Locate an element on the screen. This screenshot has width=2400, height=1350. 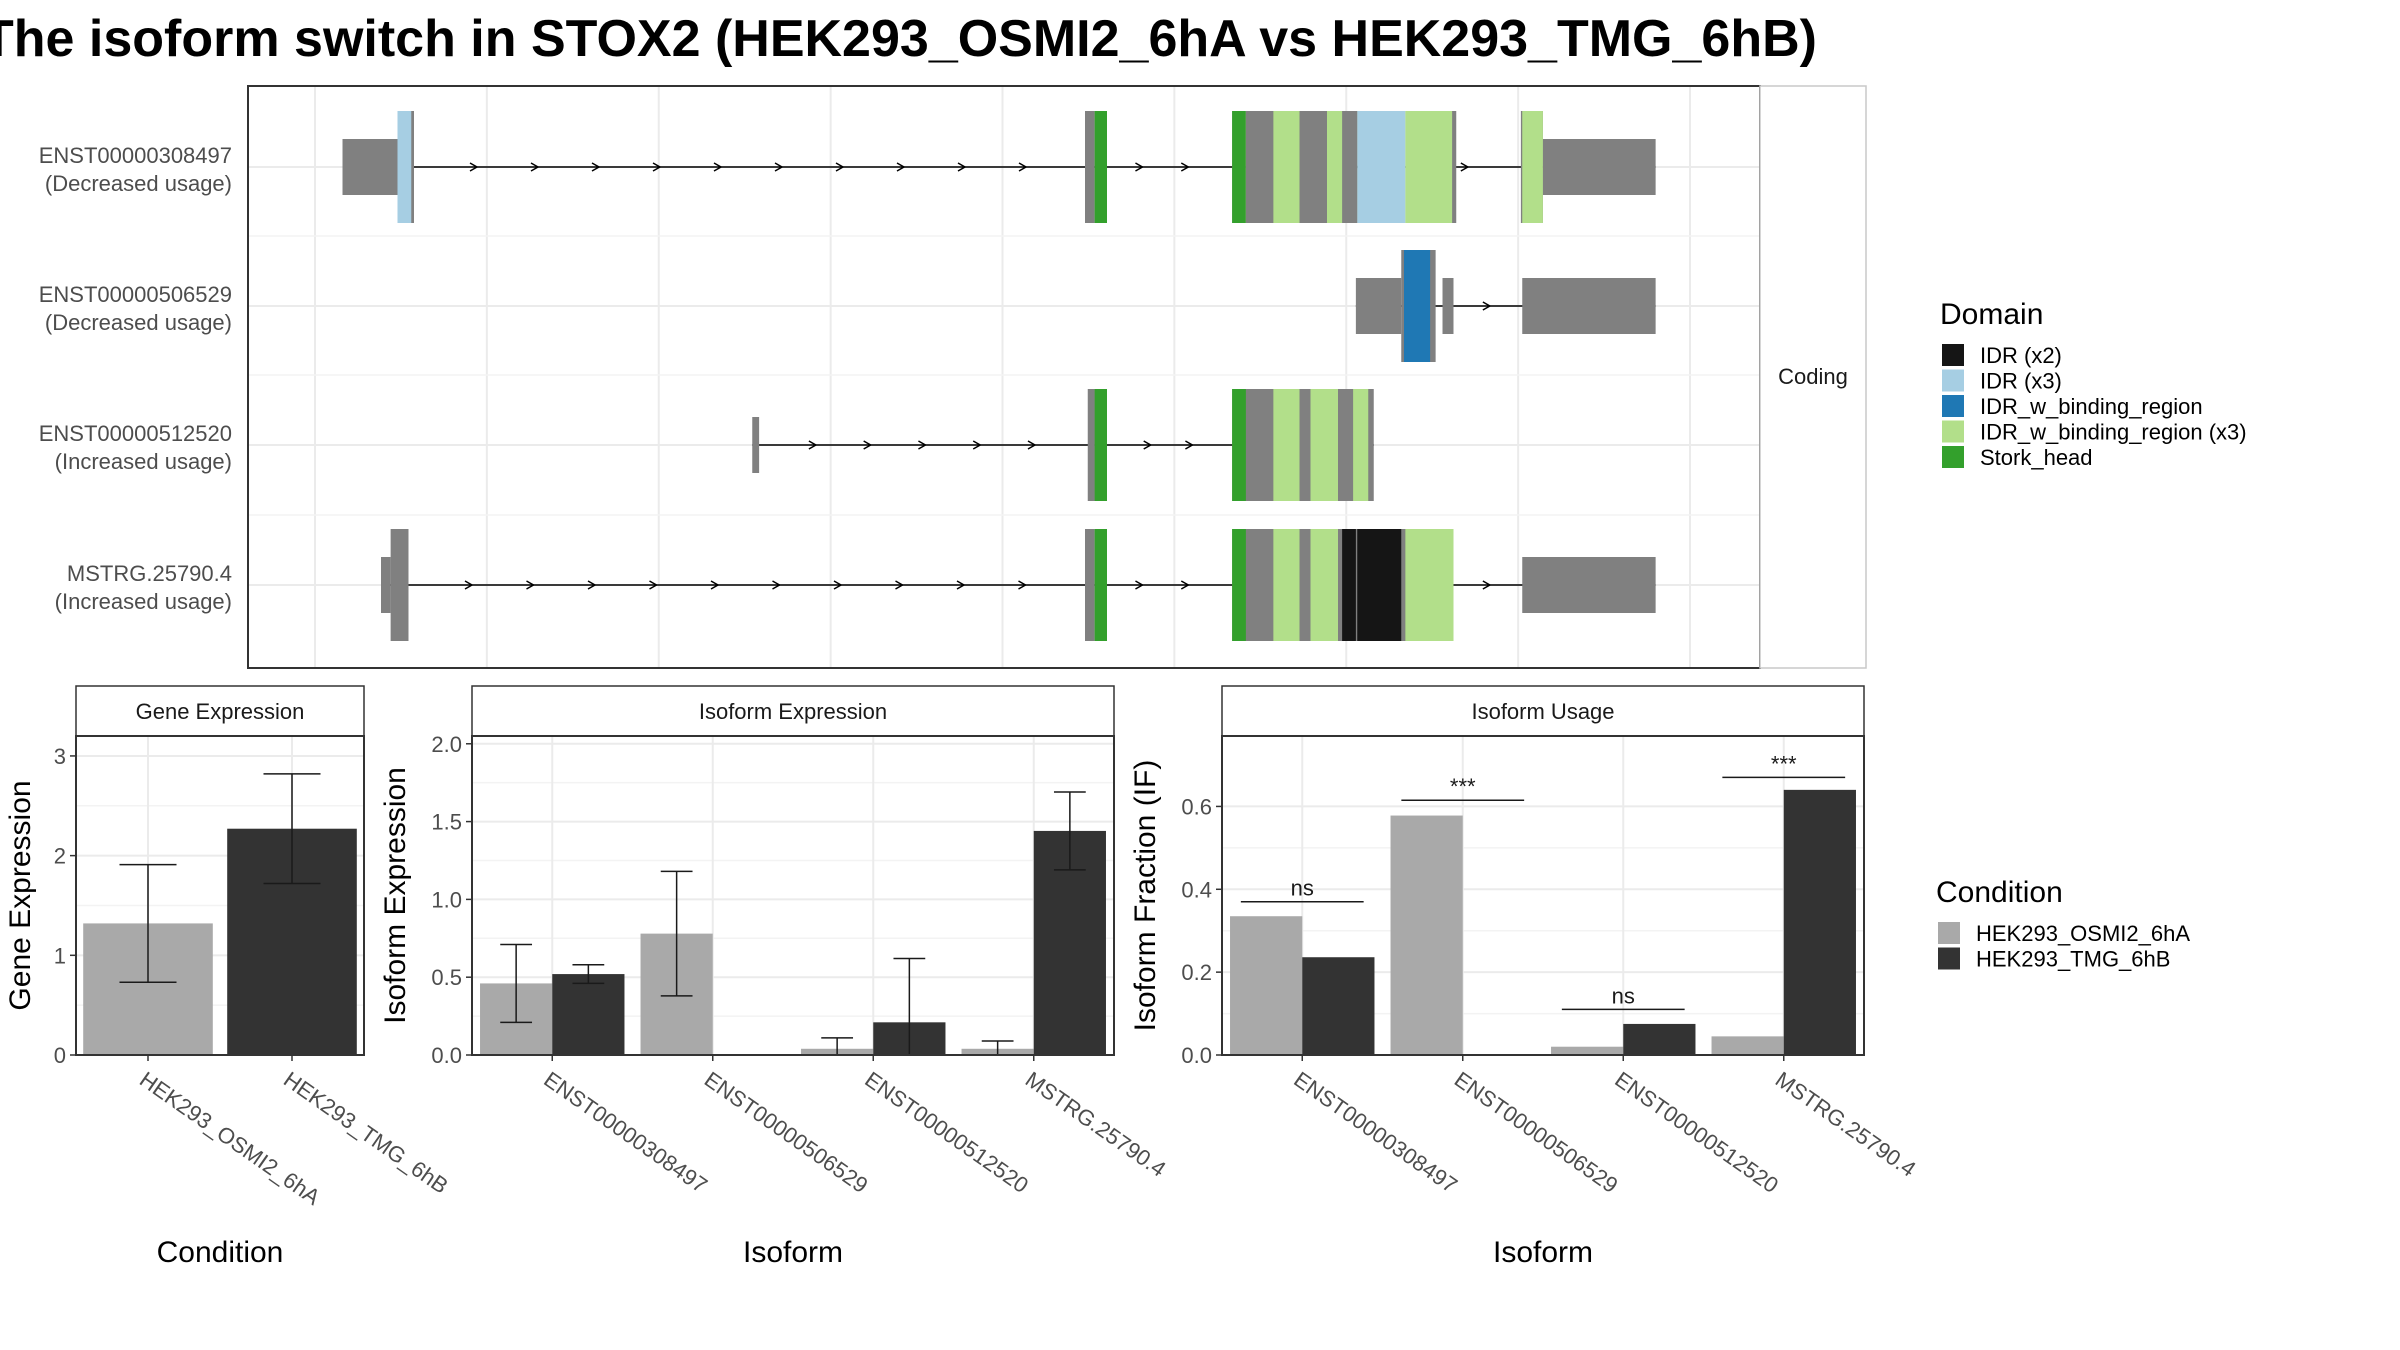
significance-label-0: ns is located at coordinates (1302, 888).